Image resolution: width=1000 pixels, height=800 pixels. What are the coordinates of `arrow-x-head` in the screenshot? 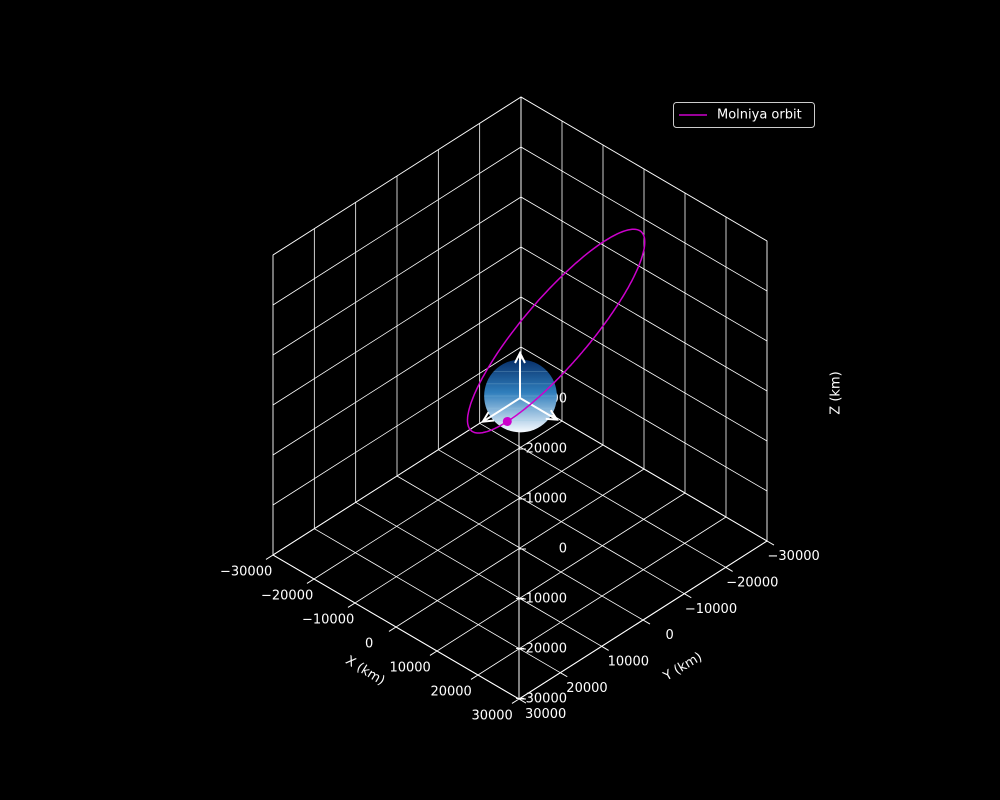 It's located at (487, 417).